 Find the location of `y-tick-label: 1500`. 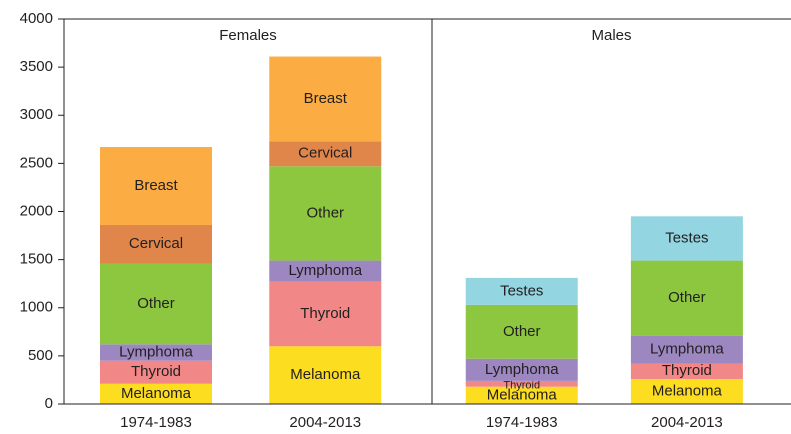

y-tick-label: 1500 is located at coordinates (36, 259).